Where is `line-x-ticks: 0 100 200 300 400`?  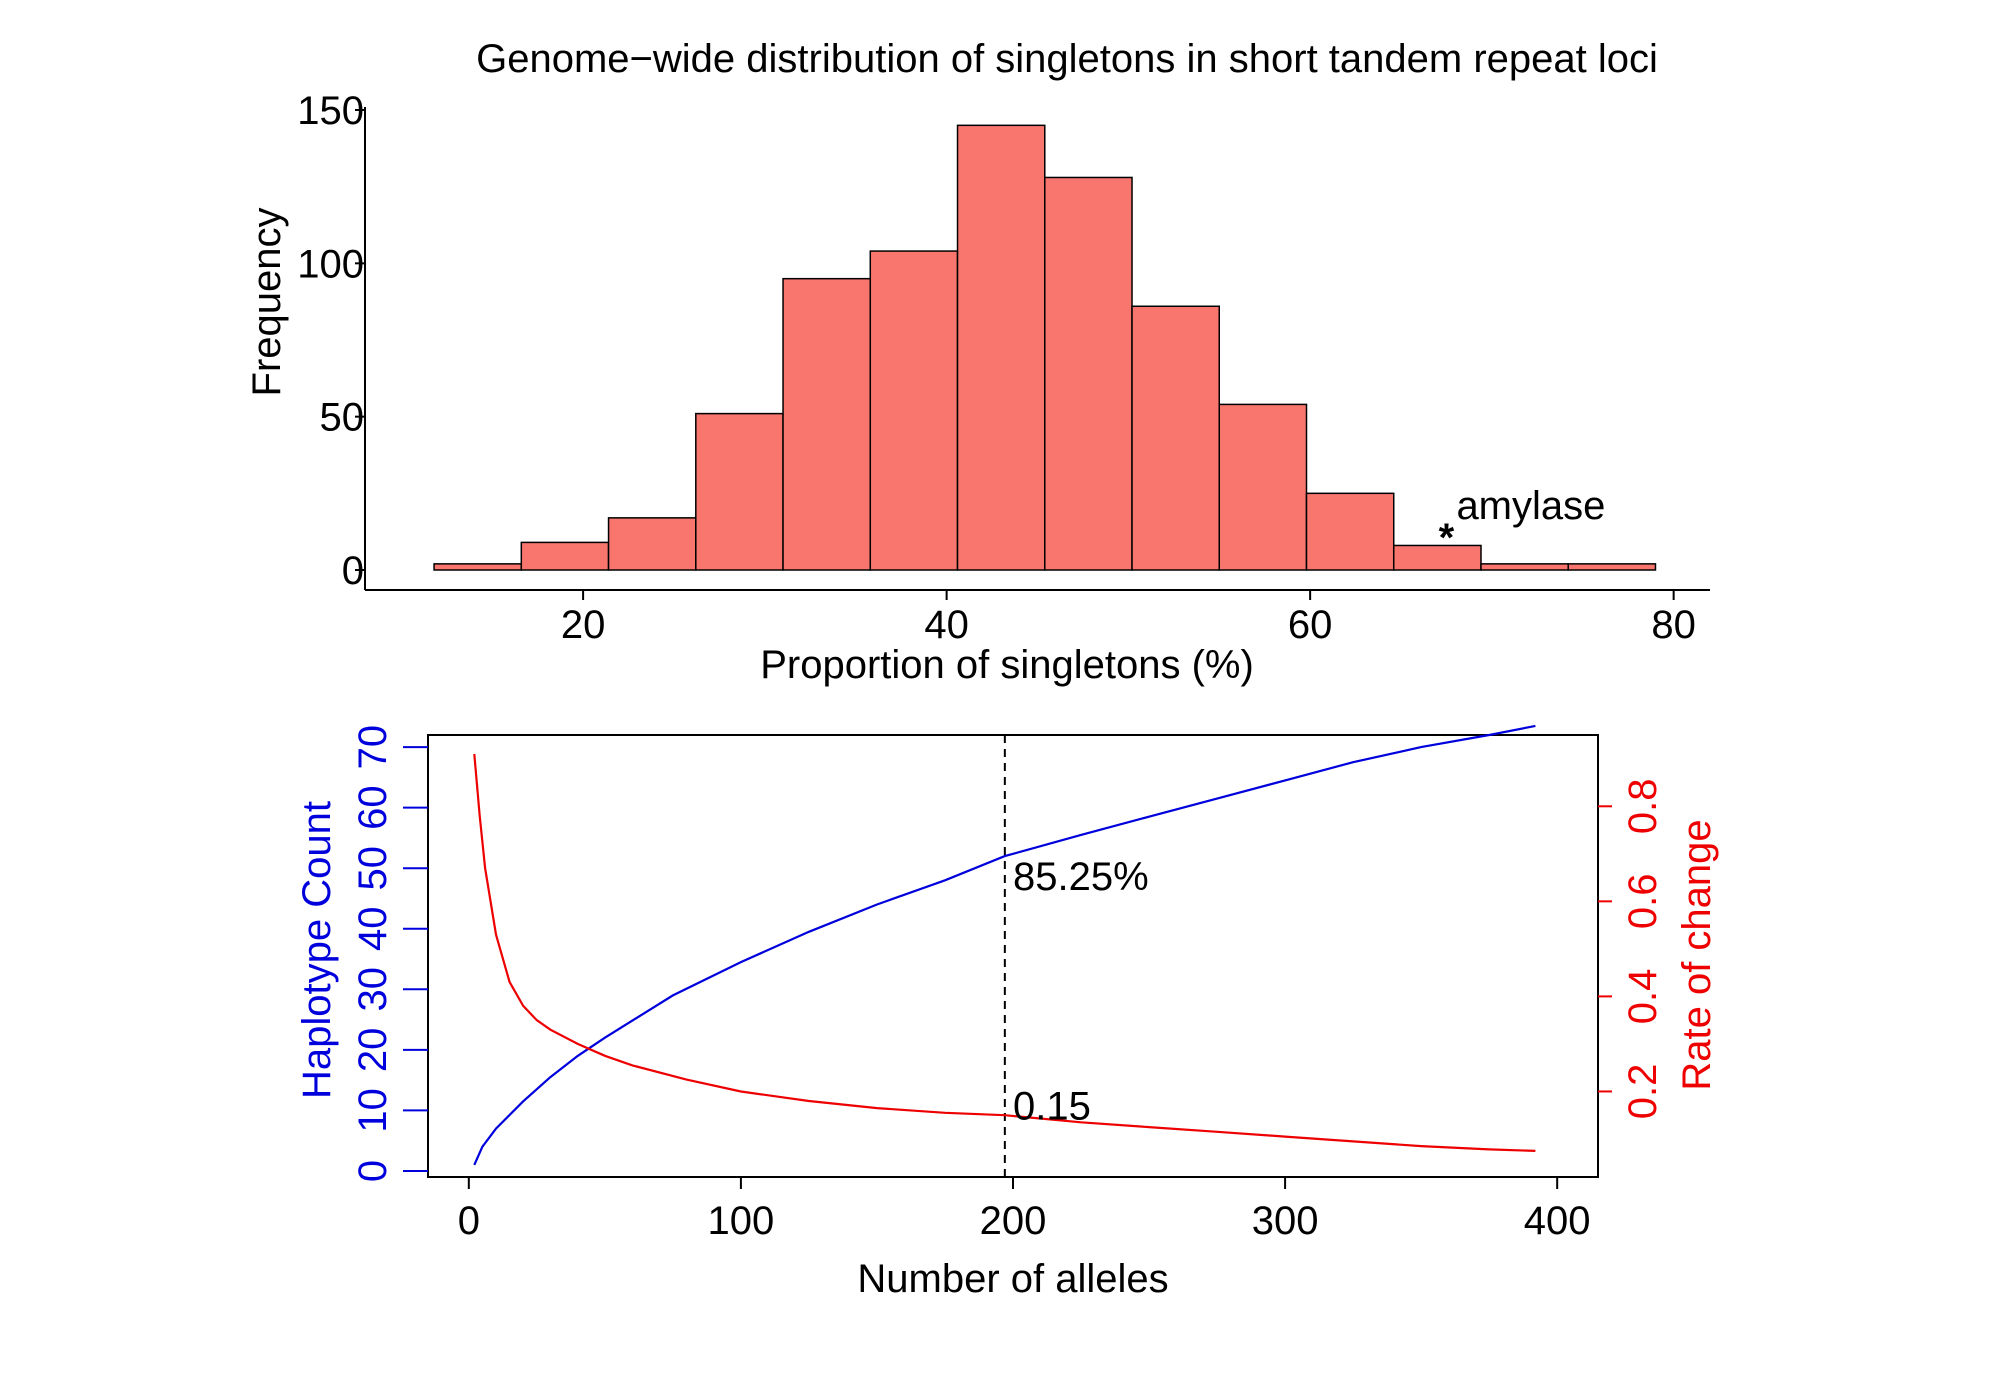 line-x-ticks: 0 100 200 300 400 is located at coordinates (1024, 1210).